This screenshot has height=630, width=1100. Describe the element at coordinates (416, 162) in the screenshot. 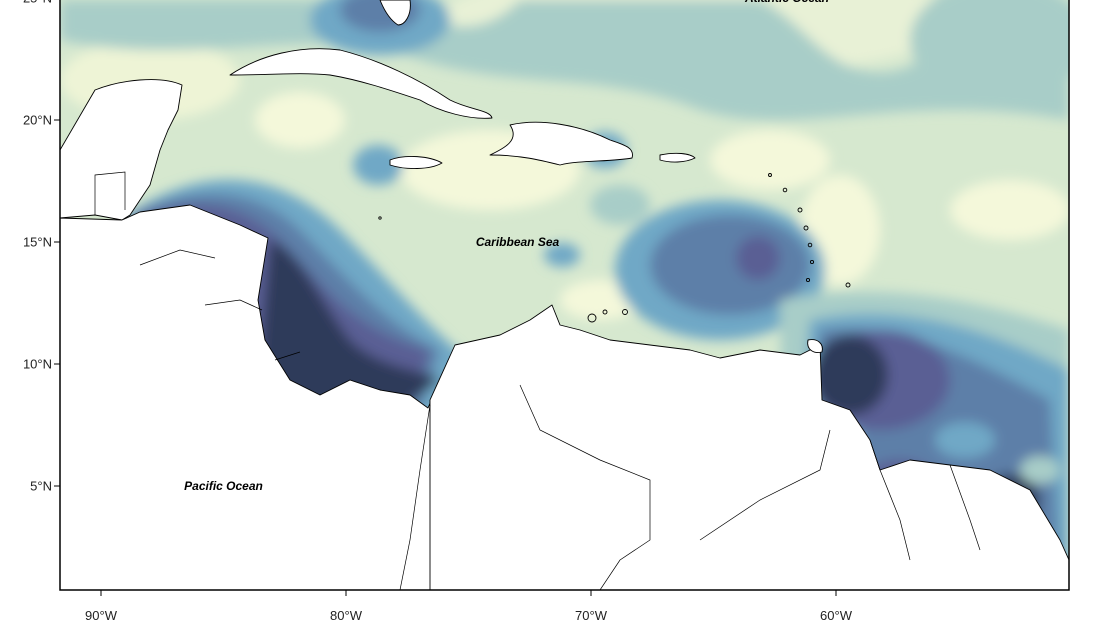

I see `land-jamaica` at that location.